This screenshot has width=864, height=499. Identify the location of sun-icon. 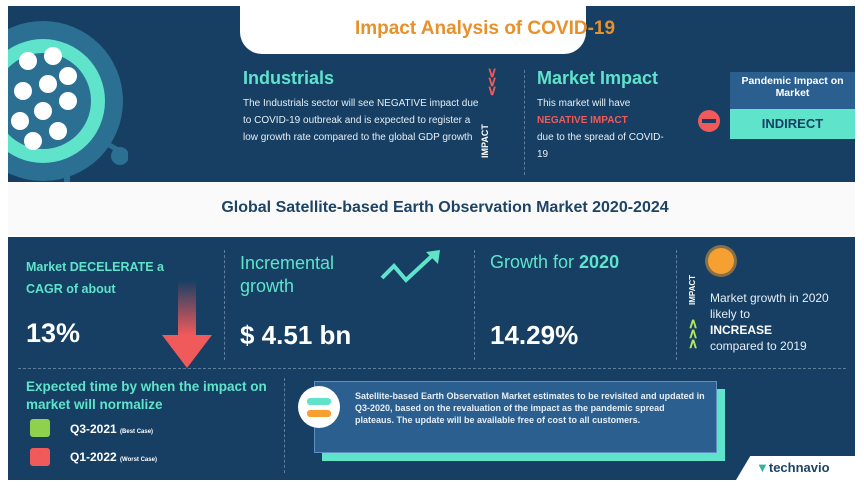
(721, 261).